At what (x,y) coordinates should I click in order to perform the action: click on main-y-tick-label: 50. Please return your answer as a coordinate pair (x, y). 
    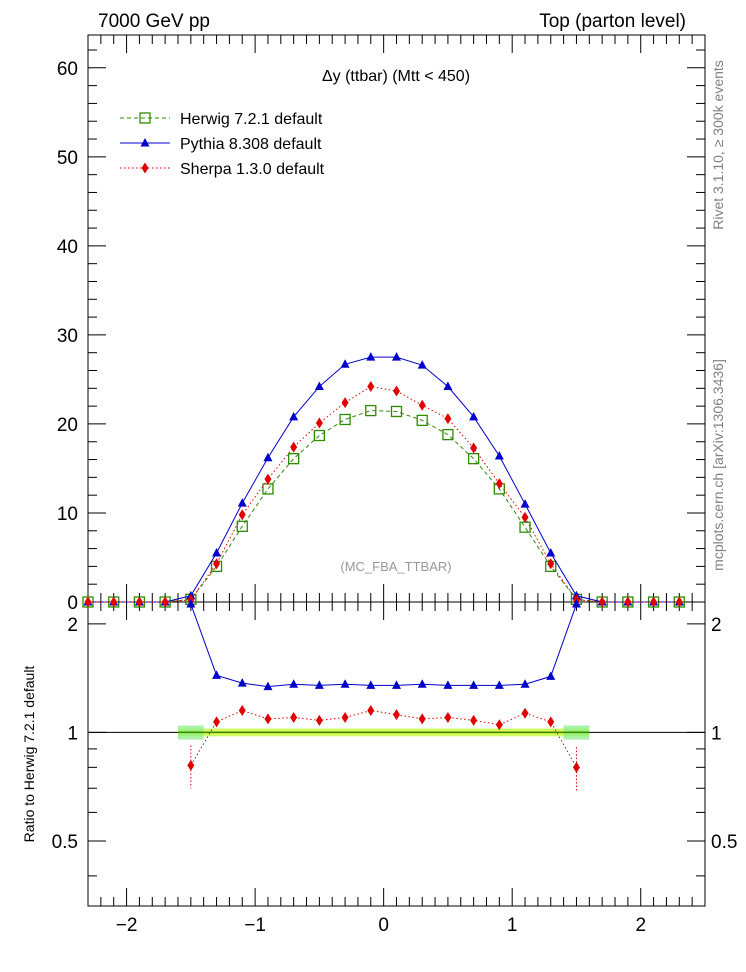
    Looking at the image, I should click on (67, 158).